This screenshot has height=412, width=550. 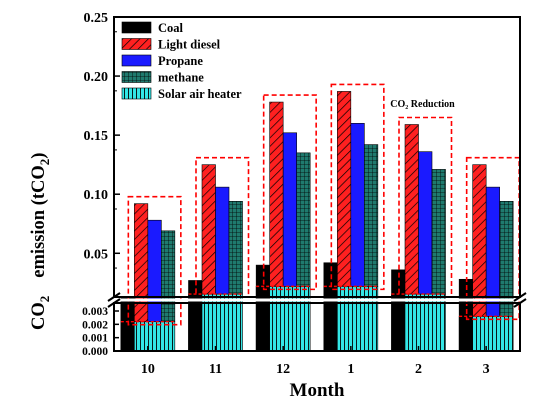 What do you see at coordinates (136, 77) in the screenshot?
I see `legend-swatch-methane` at bounding box center [136, 77].